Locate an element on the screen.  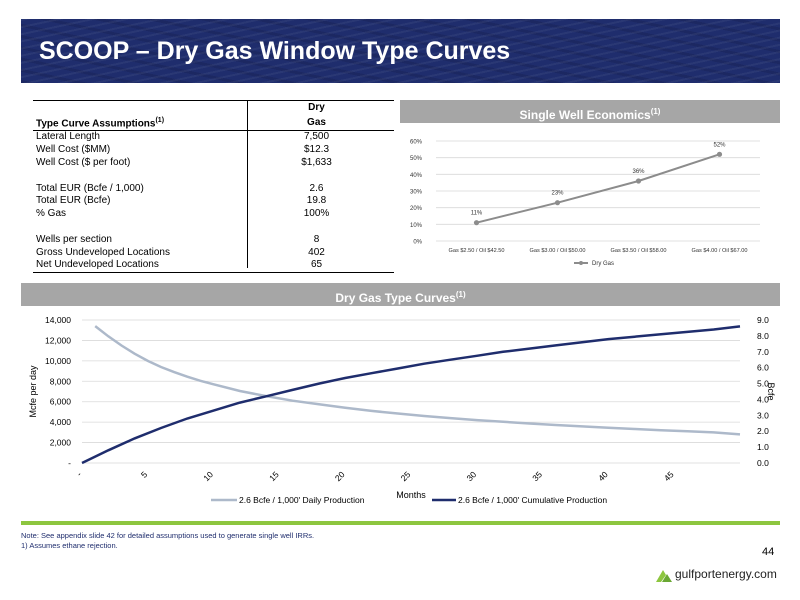
assumption-row: Total EUR (Bcfe / 1,000) 2.6 is located at coordinates (213, 189).